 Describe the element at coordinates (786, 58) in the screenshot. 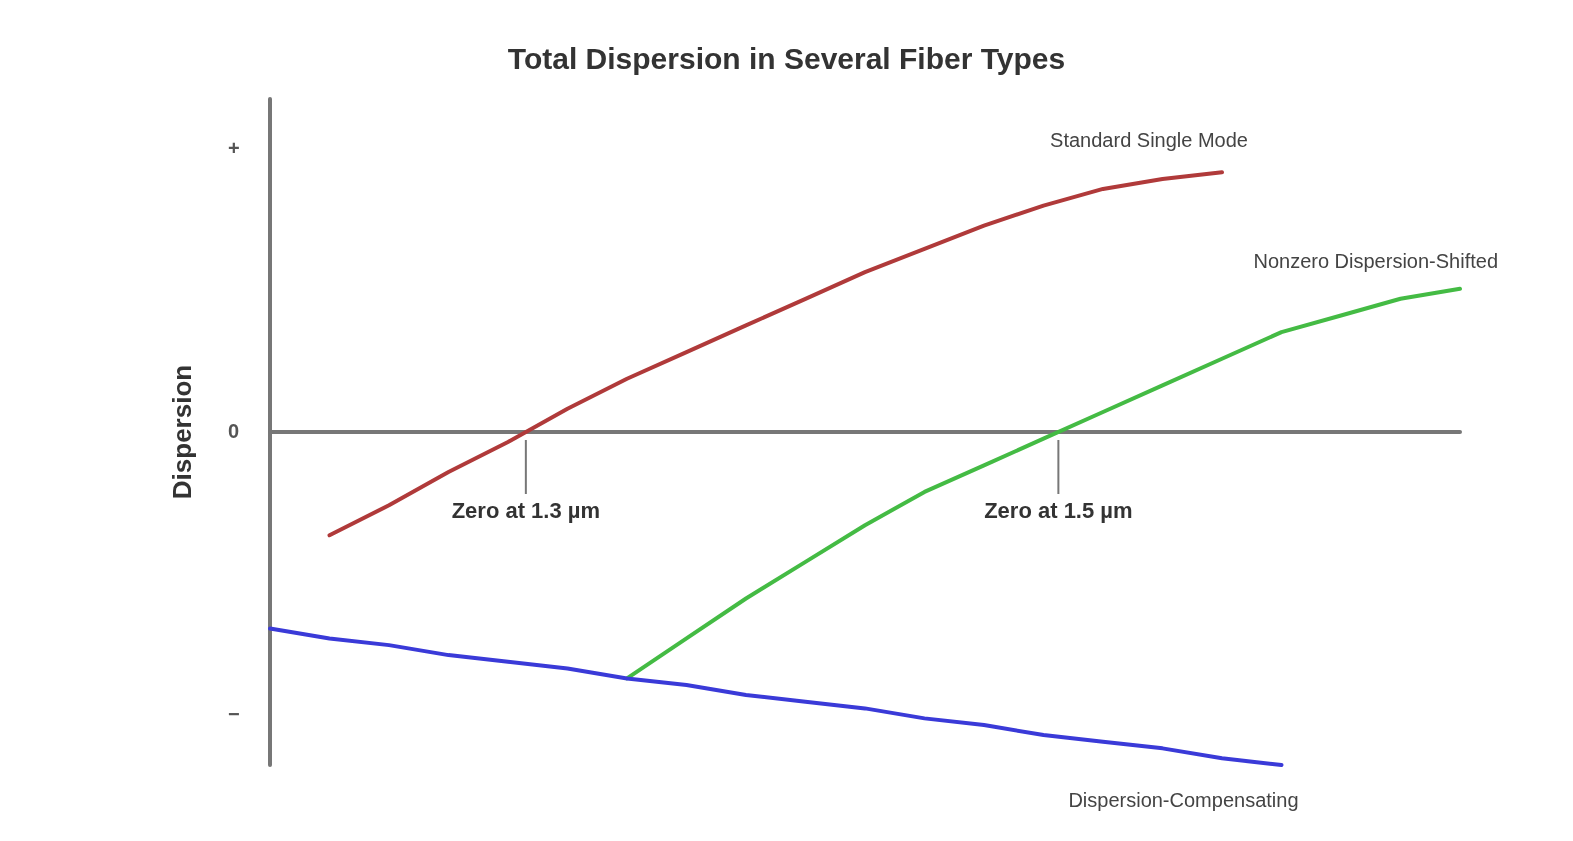

I see `chart-title: Total Dispersion in Several Fiber Types` at that location.